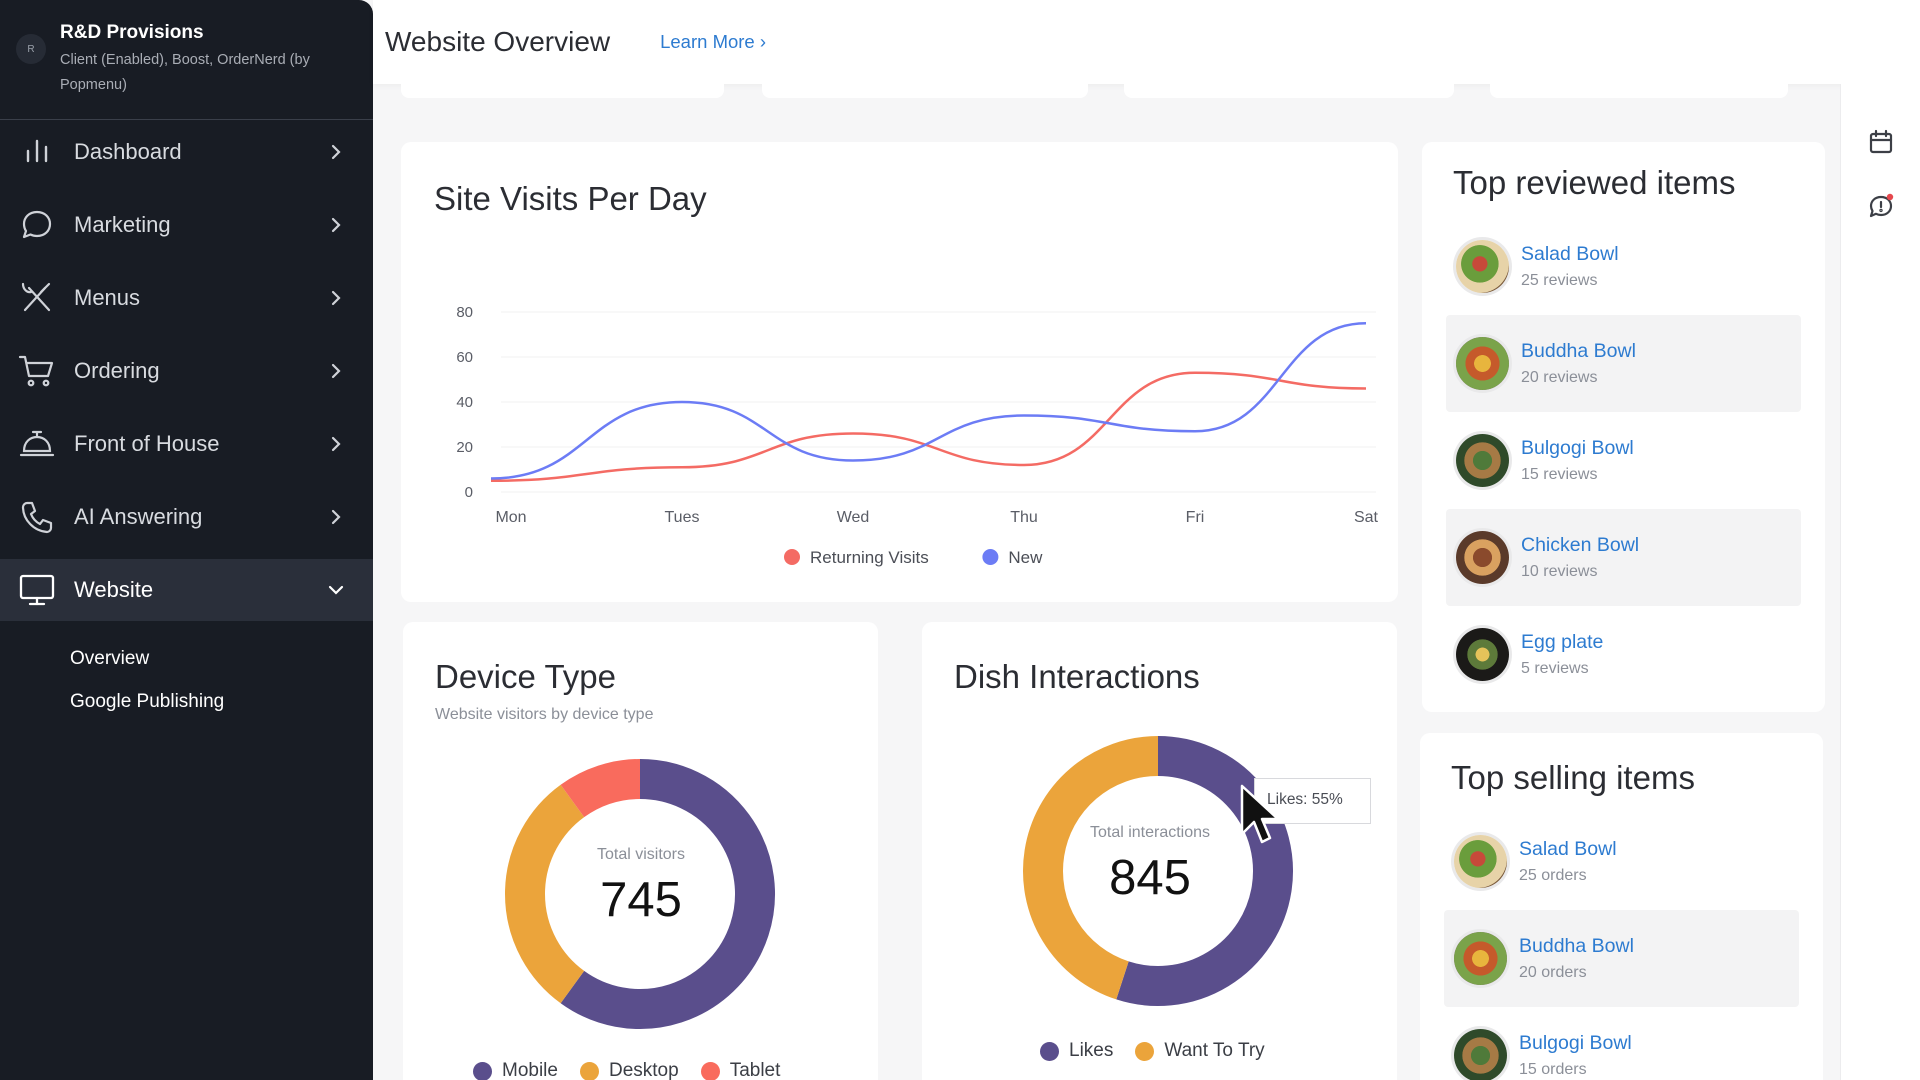 The image size is (1920, 1080). What do you see at coordinates (1559, 474) in the screenshot?
I see `item-meta: 15 reviews` at bounding box center [1559, 474].